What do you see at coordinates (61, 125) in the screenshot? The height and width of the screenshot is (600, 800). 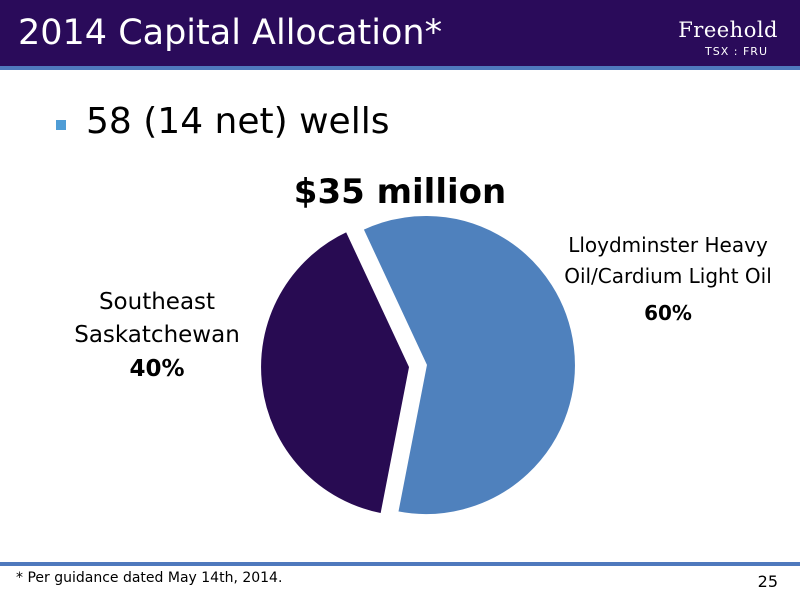 I see `bullet-marker` at bounding box center [61, 125].